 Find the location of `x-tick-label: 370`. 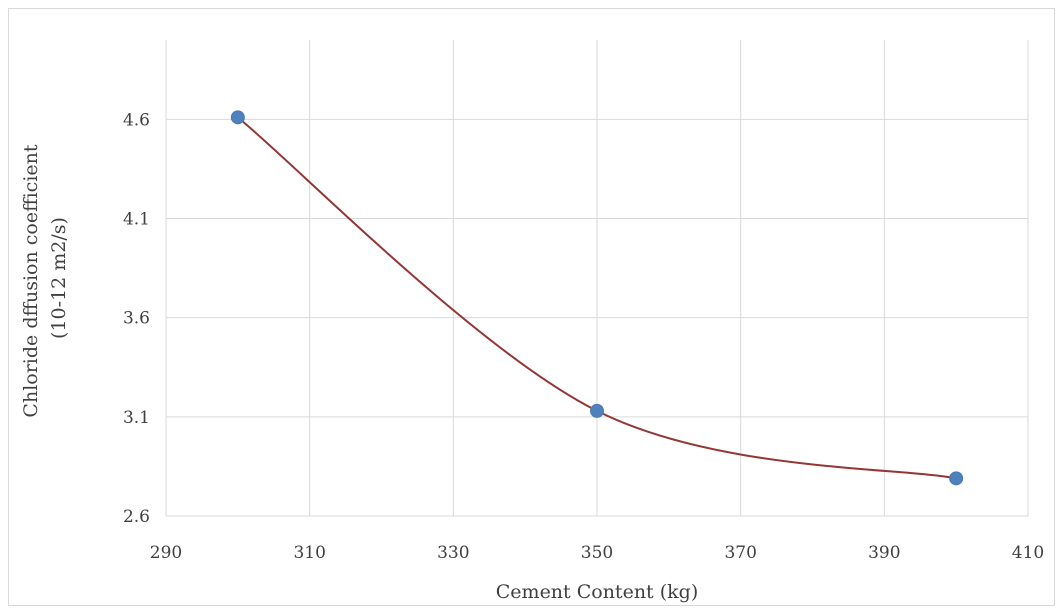

x-tick-label: 370 is located at coordinates (740, 553).